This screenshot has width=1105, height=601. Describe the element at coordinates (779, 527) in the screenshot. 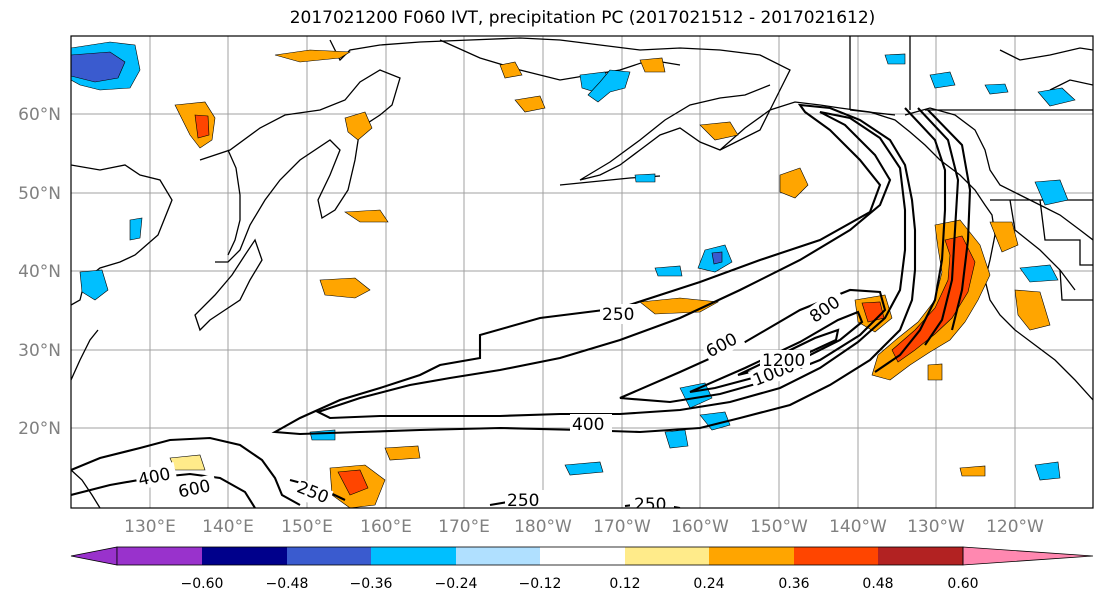

I see `lon-label: 150°W` at that location.